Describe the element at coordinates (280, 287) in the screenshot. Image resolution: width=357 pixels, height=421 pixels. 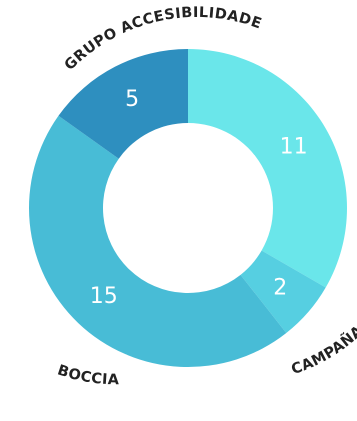
I see `slice-value-label-1: 2` at that location.